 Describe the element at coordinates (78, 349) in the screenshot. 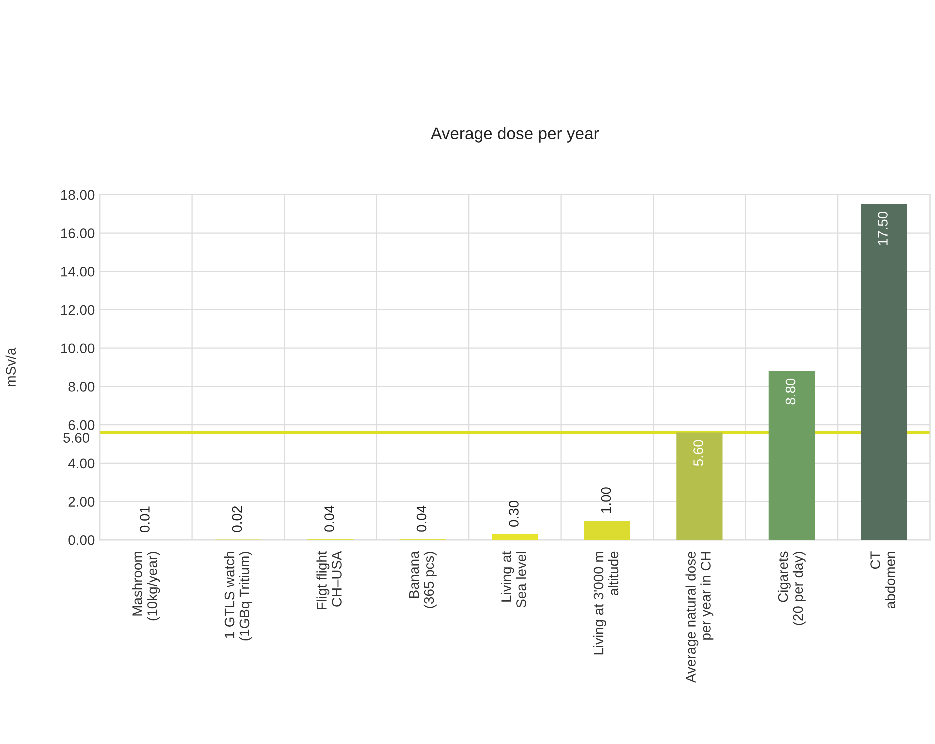

I see `y-tick-label: 10.00` at that location.